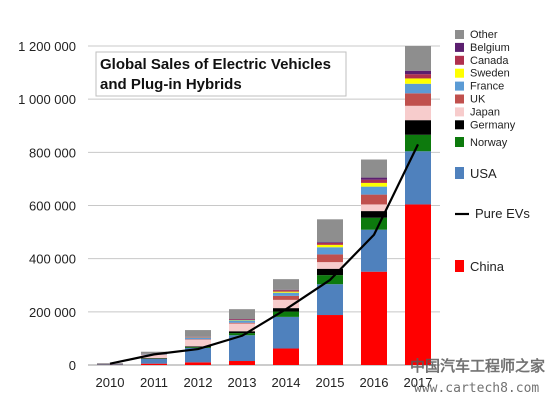 The width and height of the screenshot is (550, 407). I want to click on legend-label: USA, so click(483, 173).